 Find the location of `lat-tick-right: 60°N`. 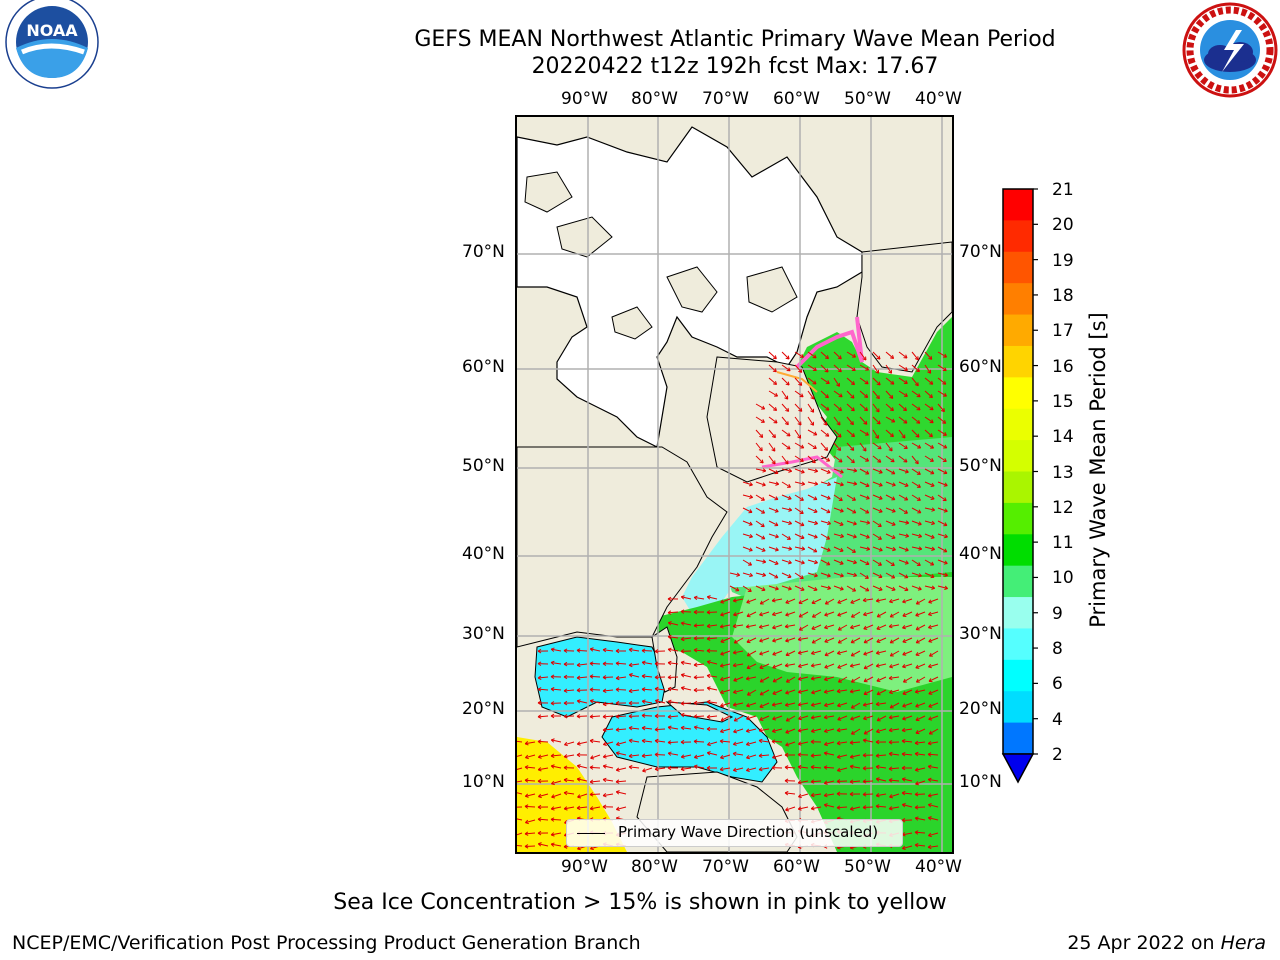

lat-tick-right: 60°N is located at coordinates (980, 367).